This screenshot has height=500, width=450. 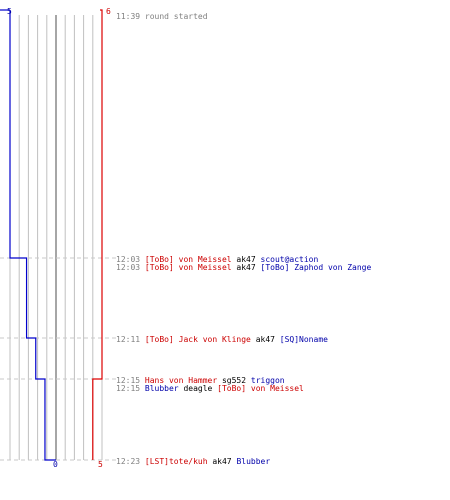 What do you see at coordinates (316, 267) in the screenshot?
I see `event-player-name: [ToBo] Zaphod von Zange` at bounding box center [316, 267].